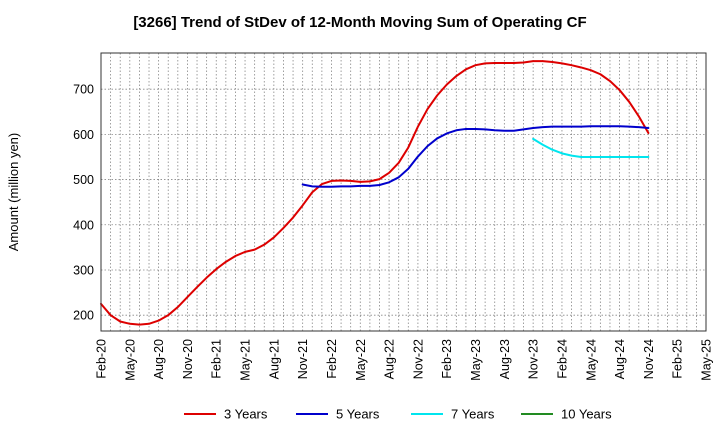 This screenshot has width=720, height=440. What do you see at coordinates (398, 414) in the screenshot?
I see `legend: 3 Years 5 Years 7 Years 10 Years` at bounding box center [398, 414].